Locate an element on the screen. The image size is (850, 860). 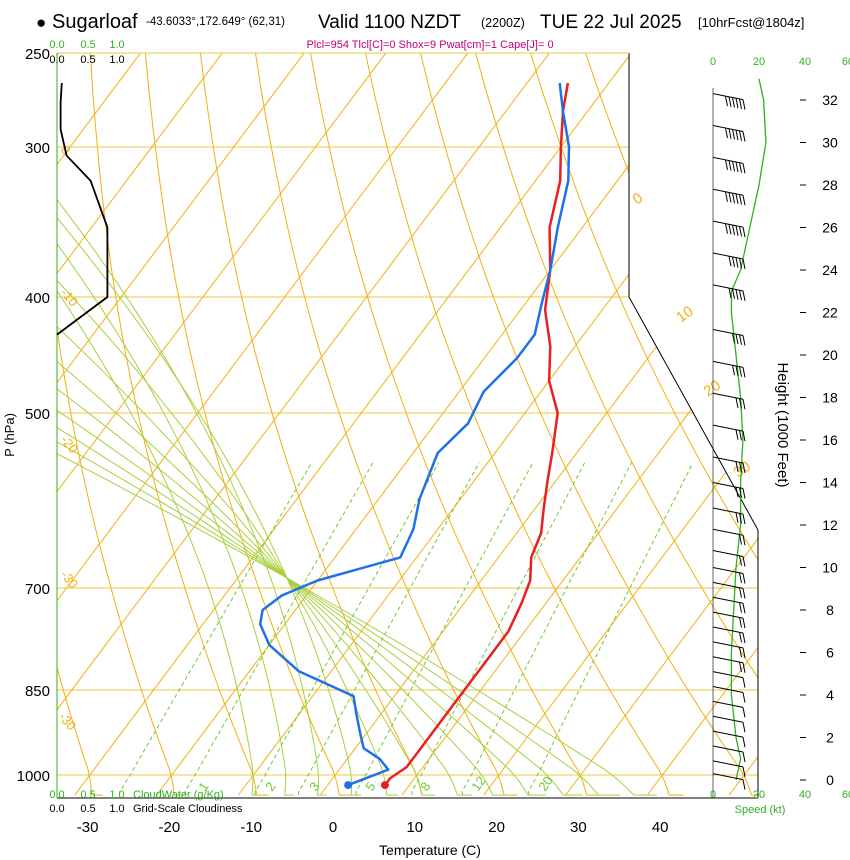
height-tick-label: 16 is located at coordinates (830, 440).